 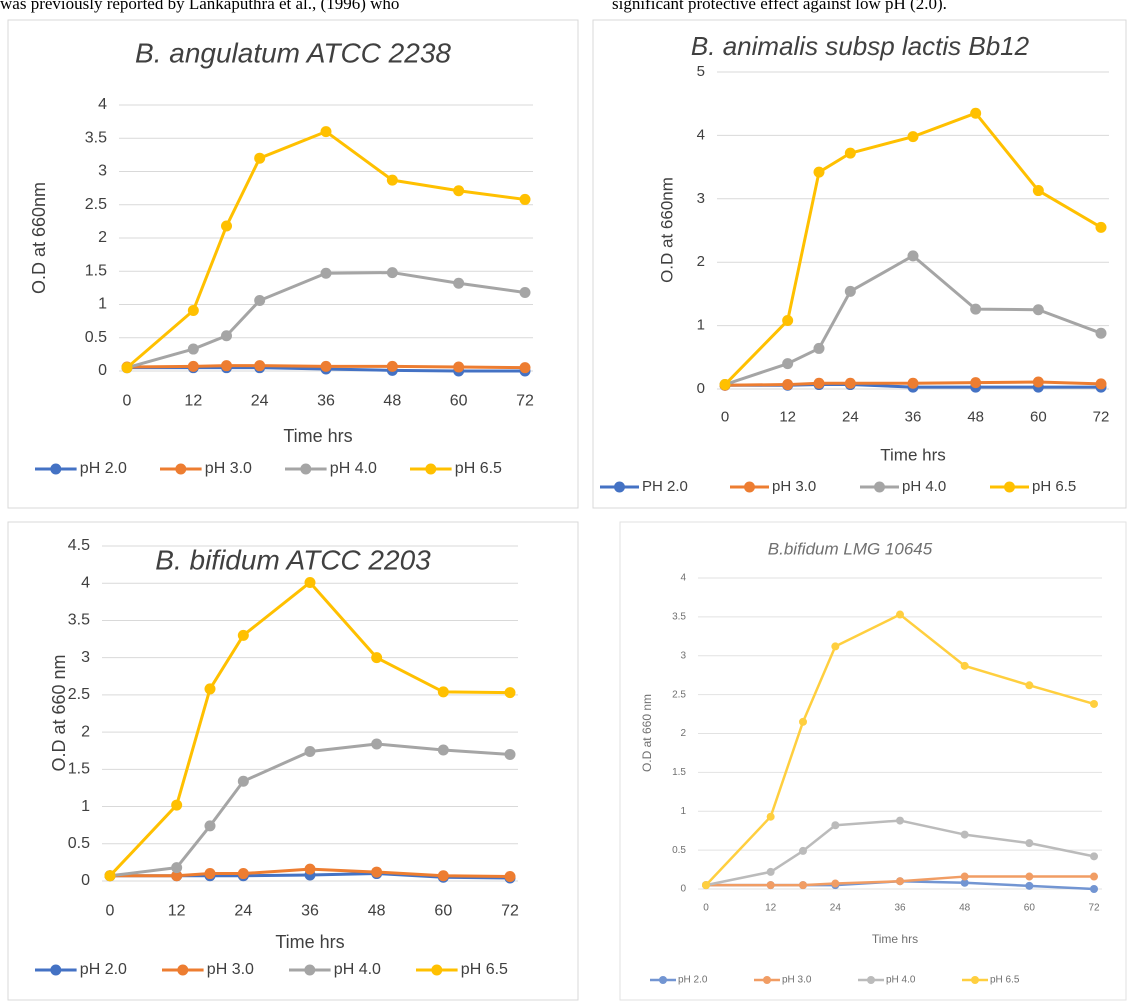 What do you see at coordinates (39, 238) in the screenshot?
I see `y-axis-label: O.D at 660nm` at bounding box center [39, 238].